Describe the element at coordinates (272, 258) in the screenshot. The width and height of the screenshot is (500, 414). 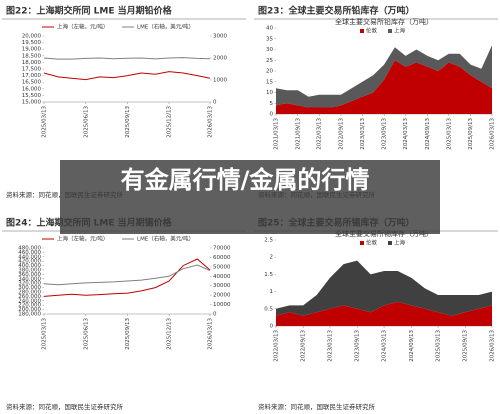
I see `y-tick-label: 2` at that location.